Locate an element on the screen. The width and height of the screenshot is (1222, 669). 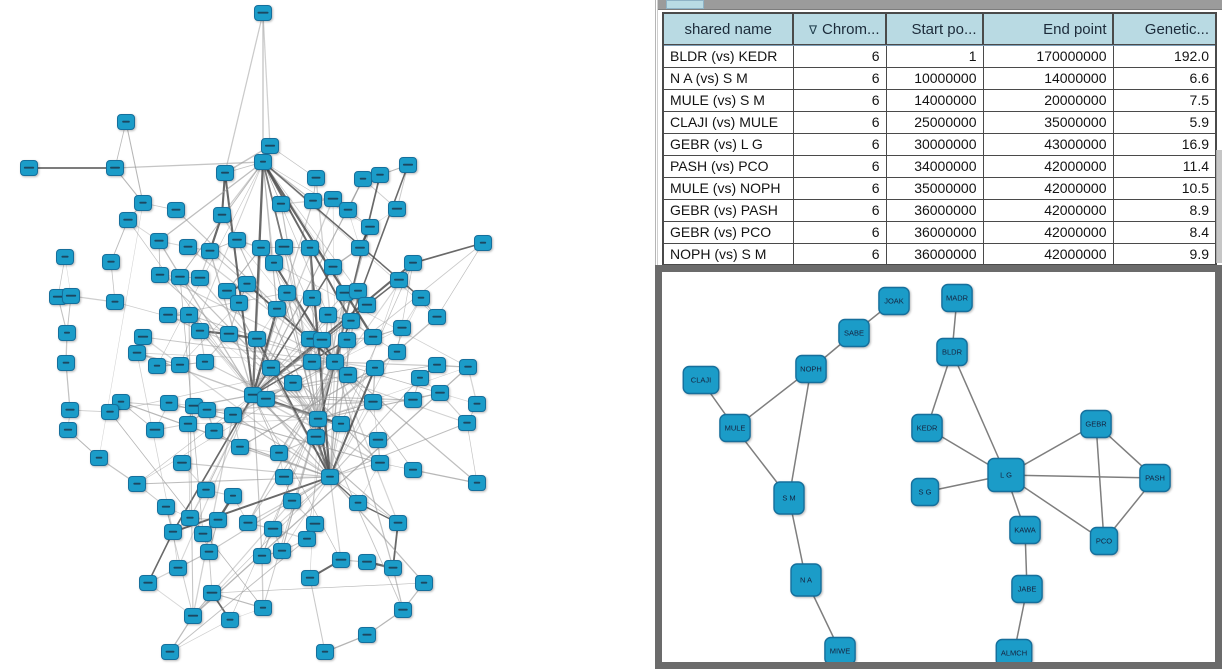
table-row: CLAJI (vs) MULE 6 25000000 35000000 5.9 is located at coordinates (939, 122).